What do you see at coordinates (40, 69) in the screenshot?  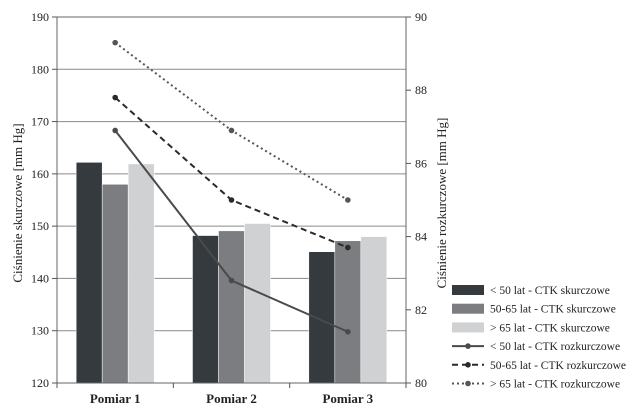 I see `left-tick-label: 180` at bounding box center [40, 69].